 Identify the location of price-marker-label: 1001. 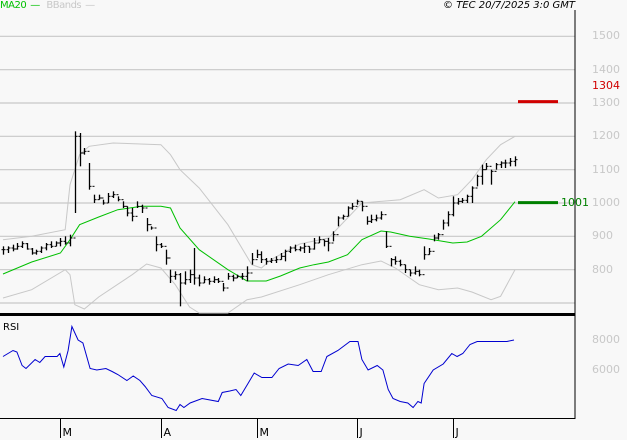
(575, 202).